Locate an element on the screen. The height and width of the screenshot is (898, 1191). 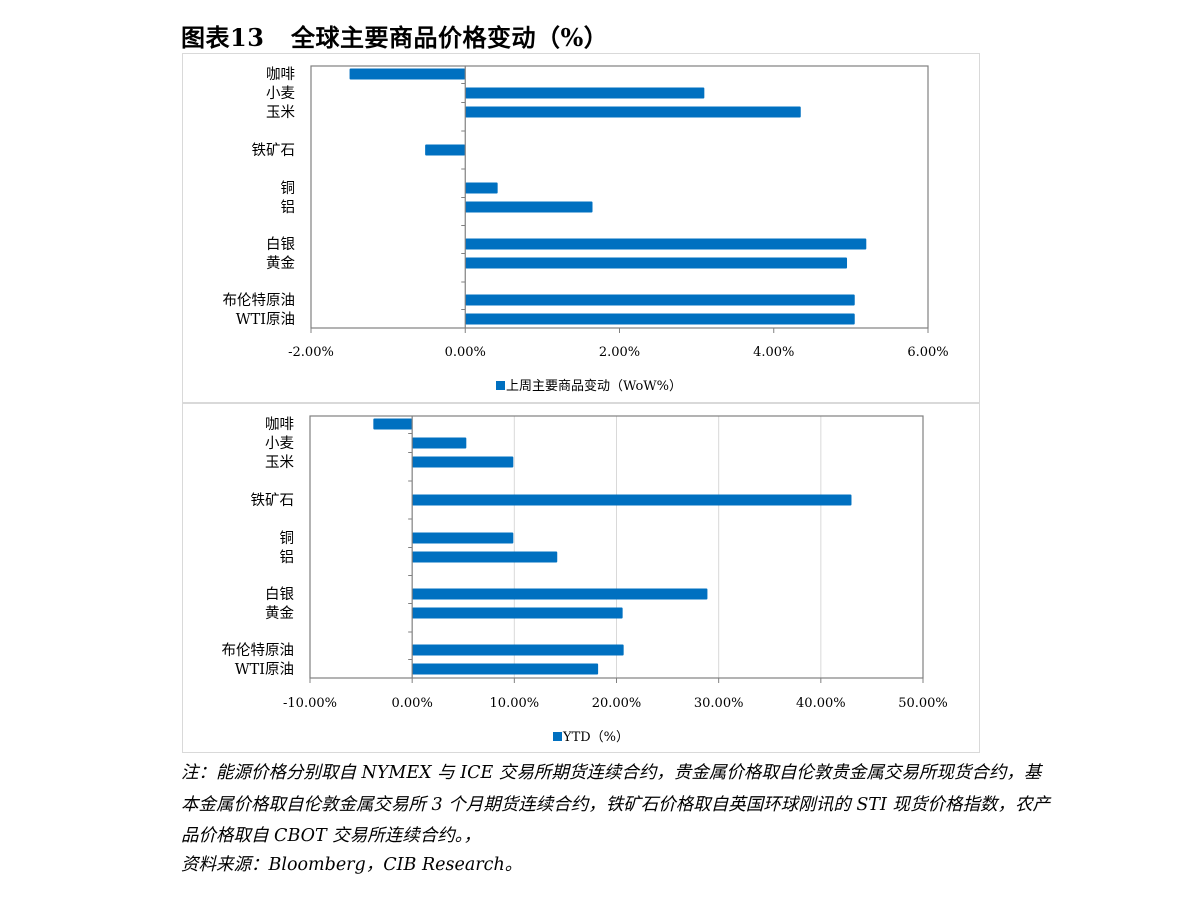
source-note: 资料来源：Bloomberg，CIB Research。 is located at coordinates (352, 865).